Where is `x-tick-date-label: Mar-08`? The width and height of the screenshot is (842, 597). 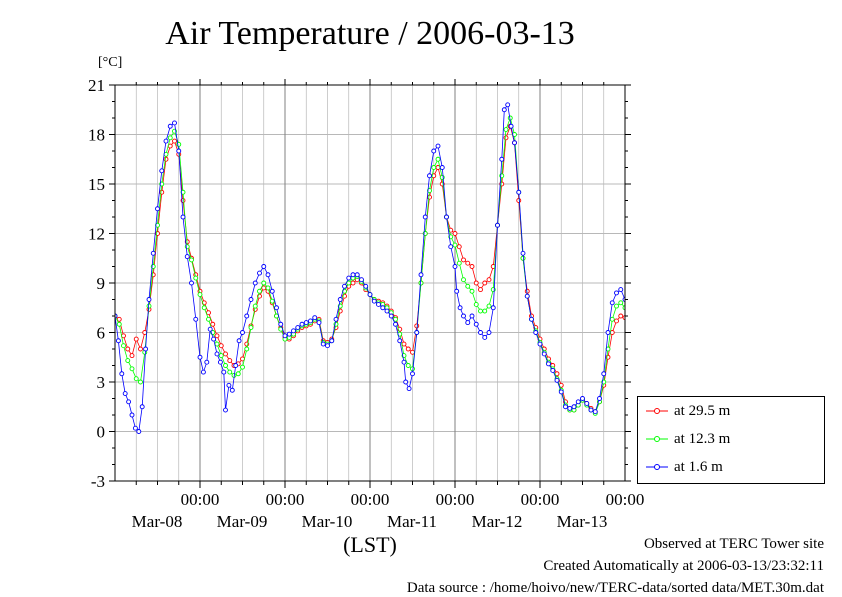
x-tick-date-label: Mar-08 is located at coordinates (157, 521).